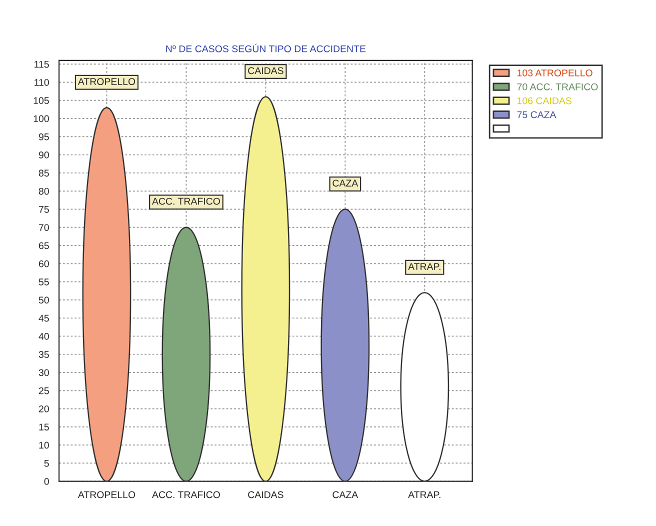 This screenshot has width=656, height=526. I want to click on y-tick-label: 90, so click(43, 155).